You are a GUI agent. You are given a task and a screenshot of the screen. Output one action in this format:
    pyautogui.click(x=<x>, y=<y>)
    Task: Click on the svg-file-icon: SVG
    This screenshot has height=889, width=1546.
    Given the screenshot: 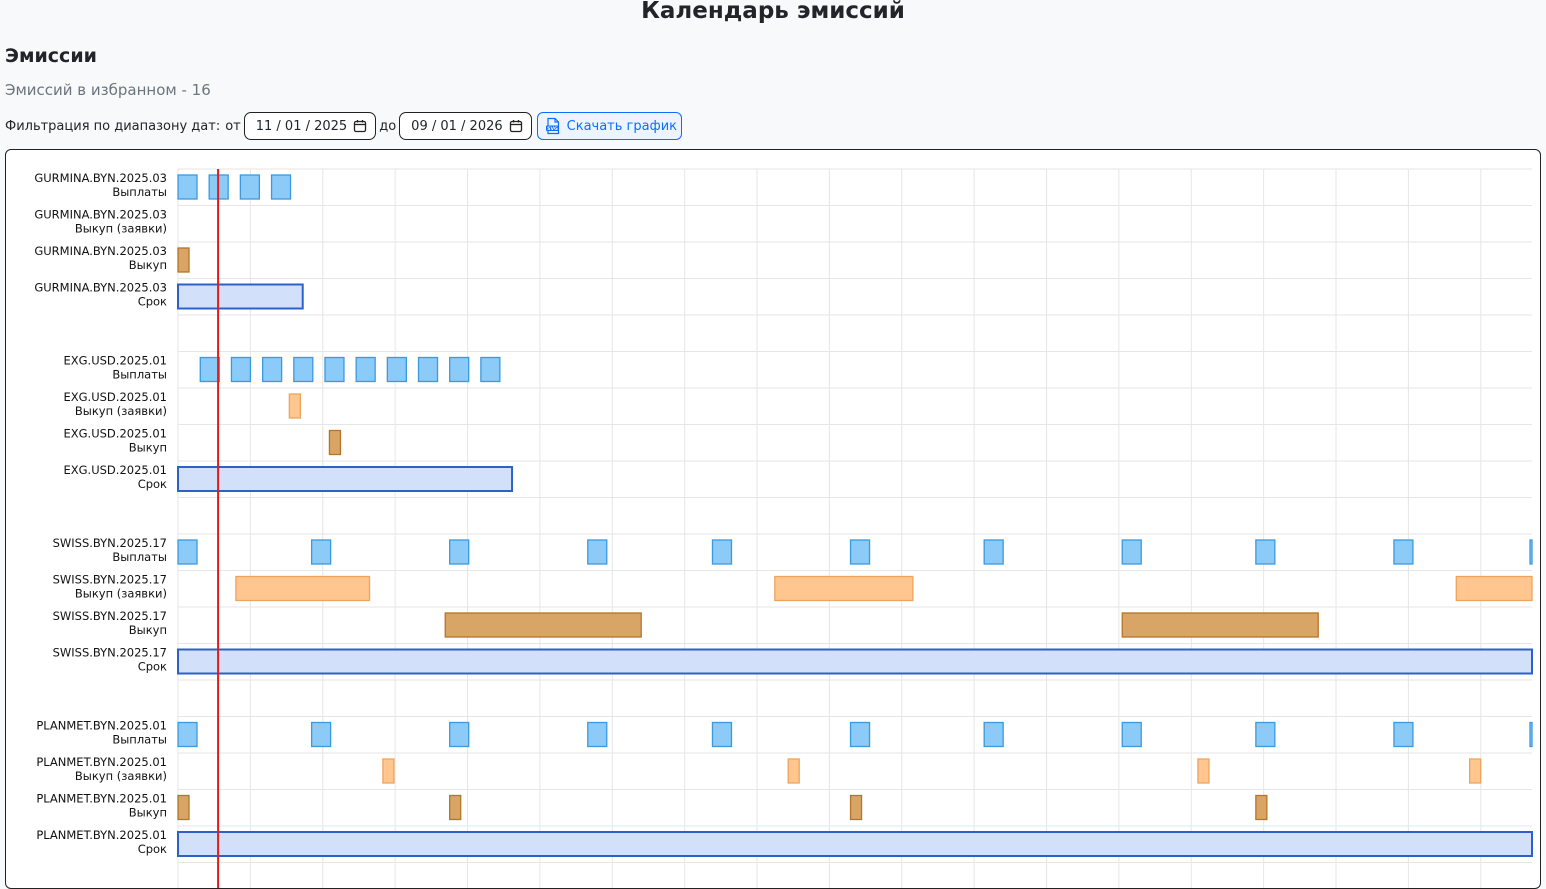 What is the action you would take?
    pyautogui.click(x=552, y=126)
    